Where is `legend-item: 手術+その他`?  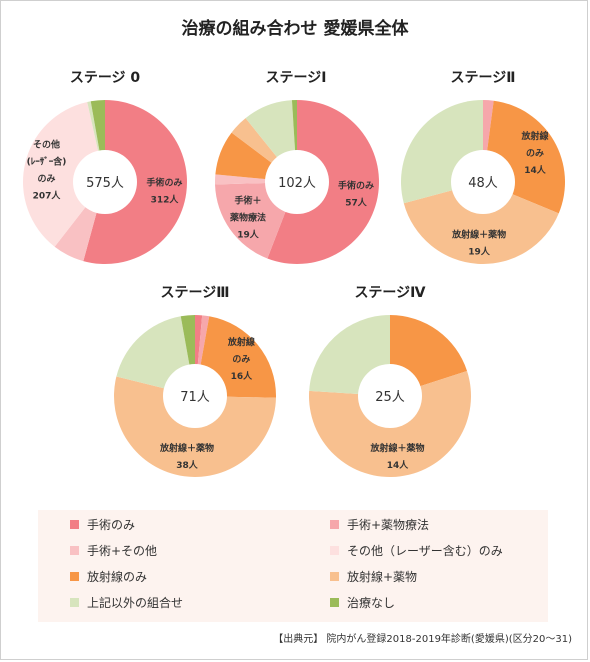 legend-item: 手術+その他 is located at coordinates (113, 550).